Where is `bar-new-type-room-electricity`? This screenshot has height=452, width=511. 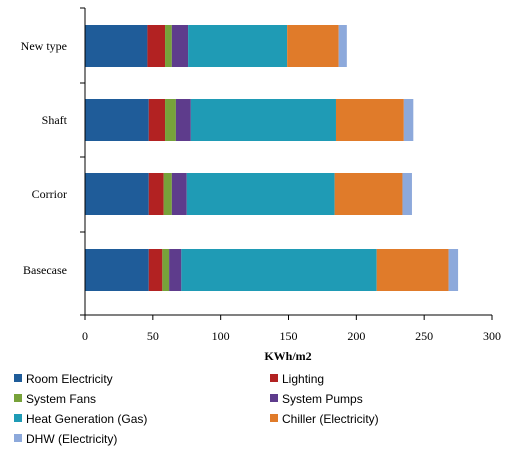 bar-new-type-room-electricity is located at coordinates (116, 46).